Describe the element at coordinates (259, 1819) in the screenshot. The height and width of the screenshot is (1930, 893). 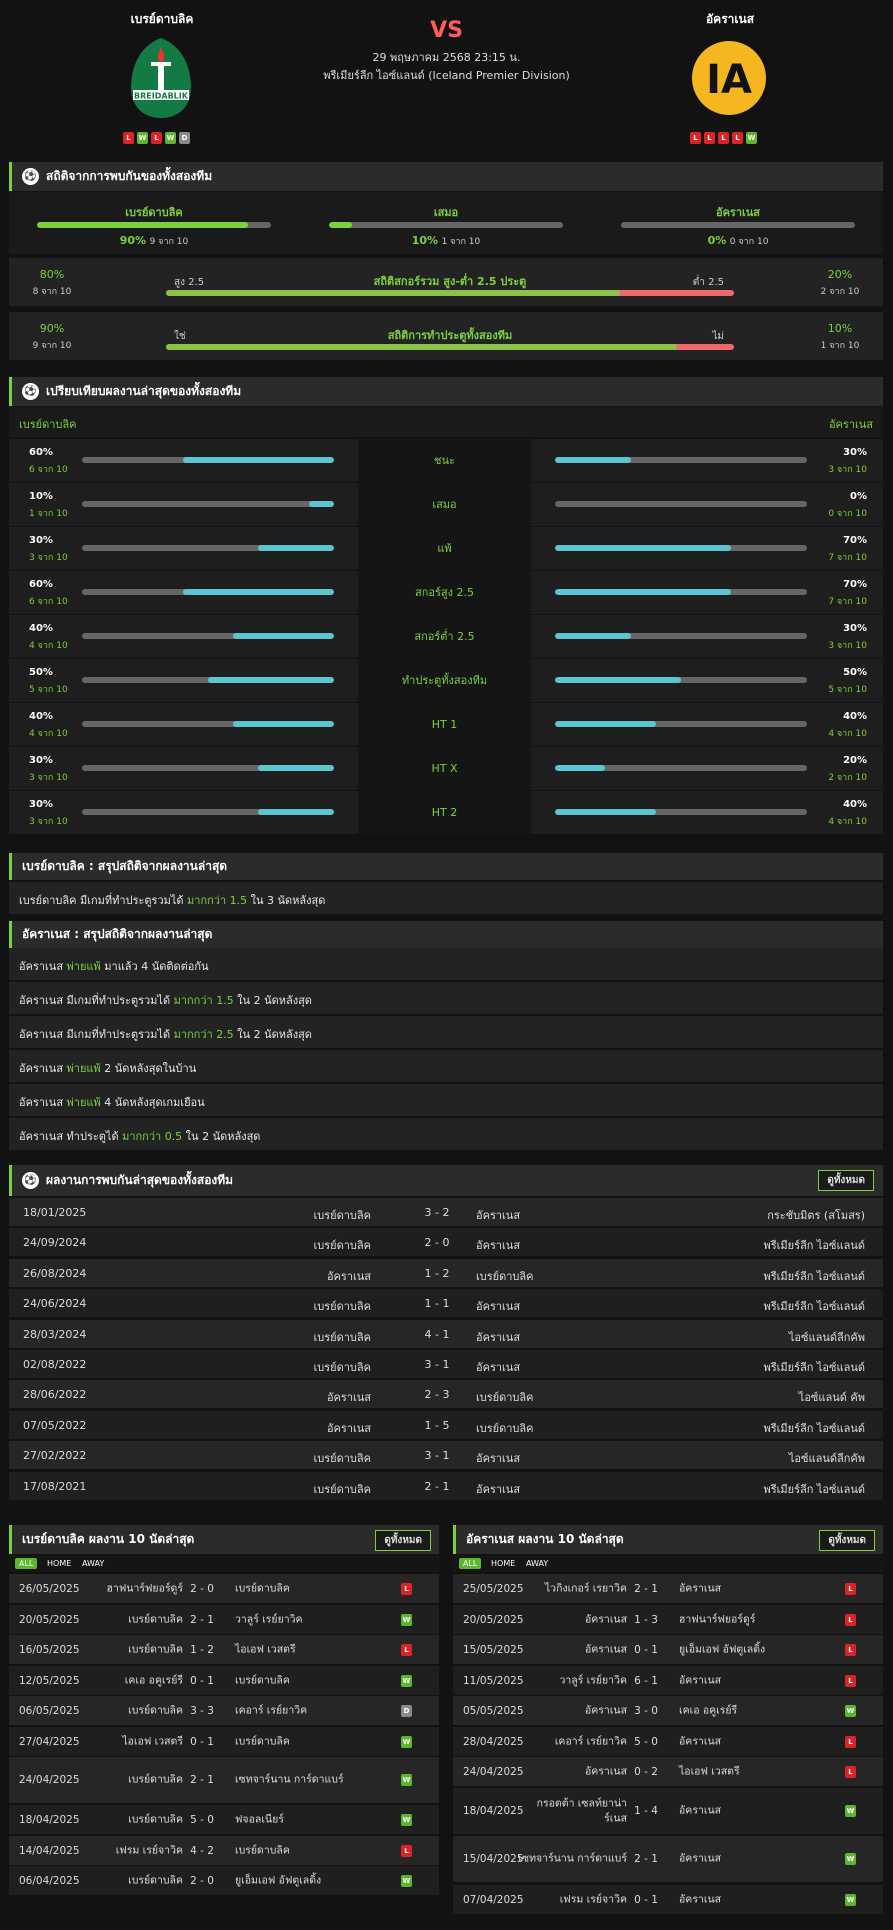
I see `recent-away-team: ฟจอลเนียร์` at that location.